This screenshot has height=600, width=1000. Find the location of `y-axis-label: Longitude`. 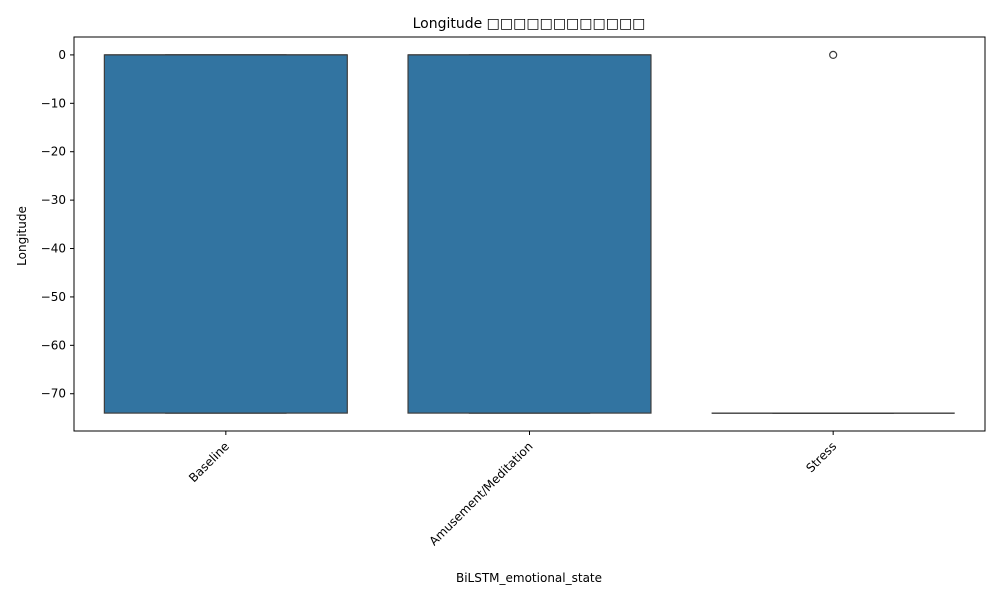

y-axis-label: Longitude is located at coordinates (22, 236).